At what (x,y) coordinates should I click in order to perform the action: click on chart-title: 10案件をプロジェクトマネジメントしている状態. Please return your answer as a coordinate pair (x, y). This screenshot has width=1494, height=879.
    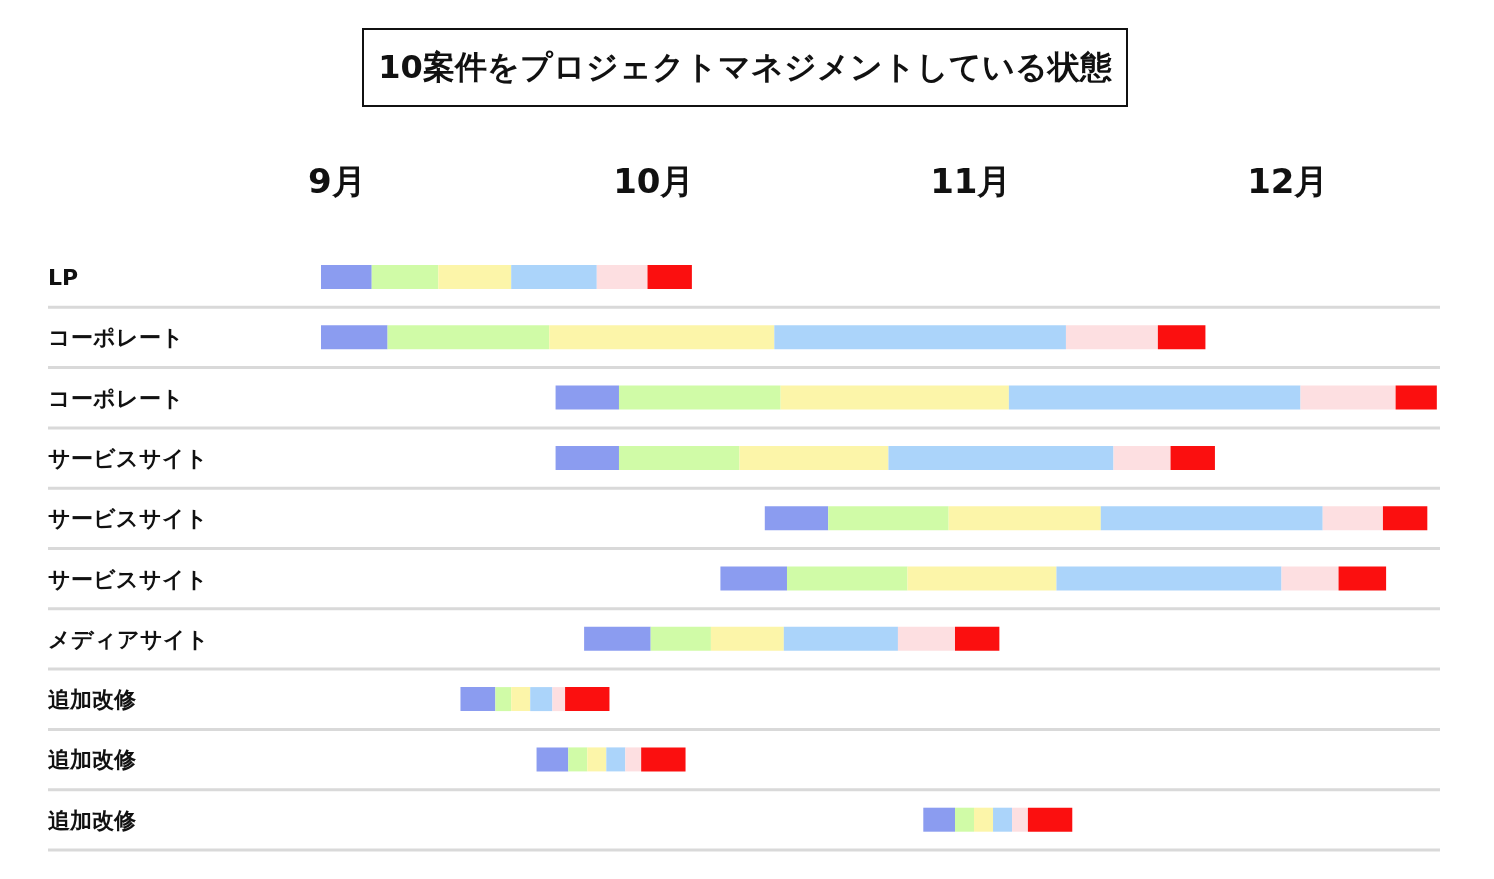
    Looking at the image, I should click on (745, 67).